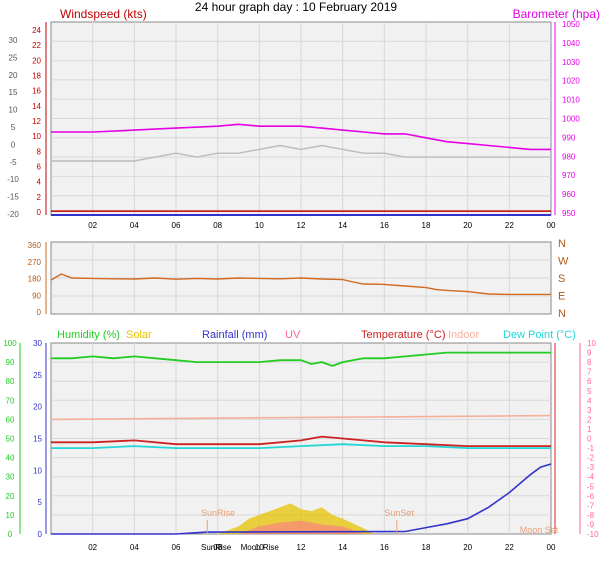  I want to click on outer-left-tick: -15, so click(13, 197).